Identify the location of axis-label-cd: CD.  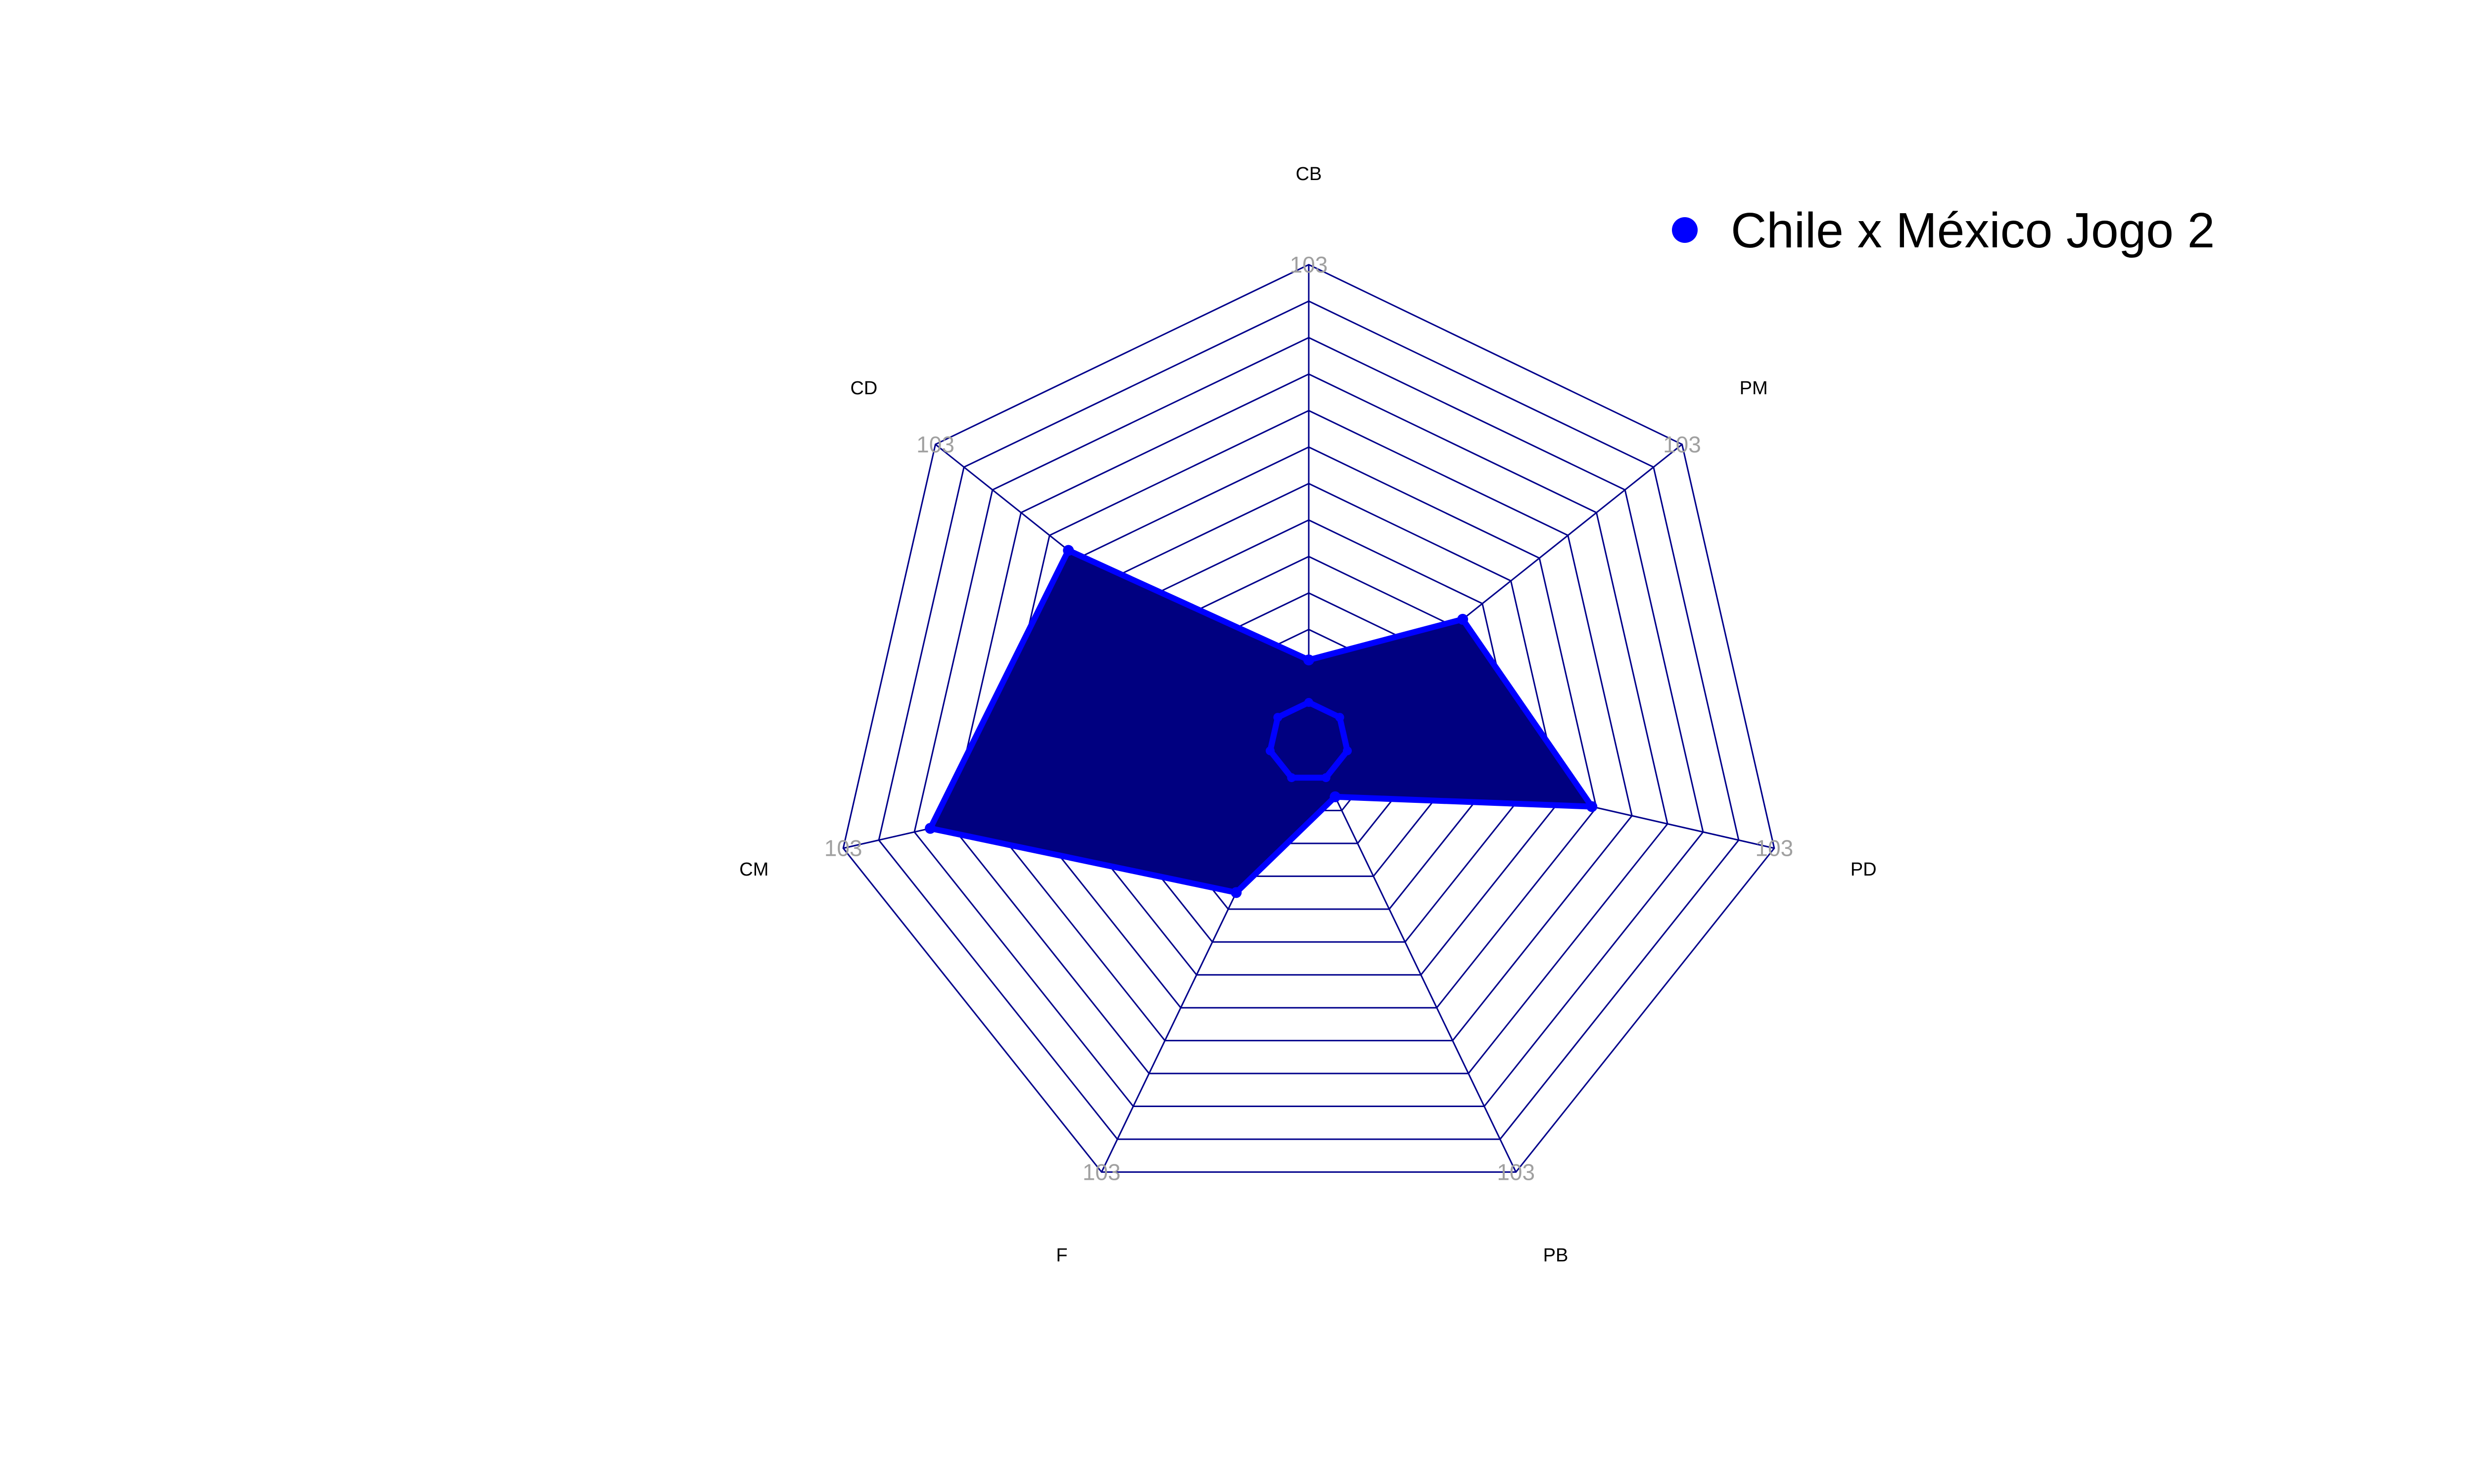
(864, 388).